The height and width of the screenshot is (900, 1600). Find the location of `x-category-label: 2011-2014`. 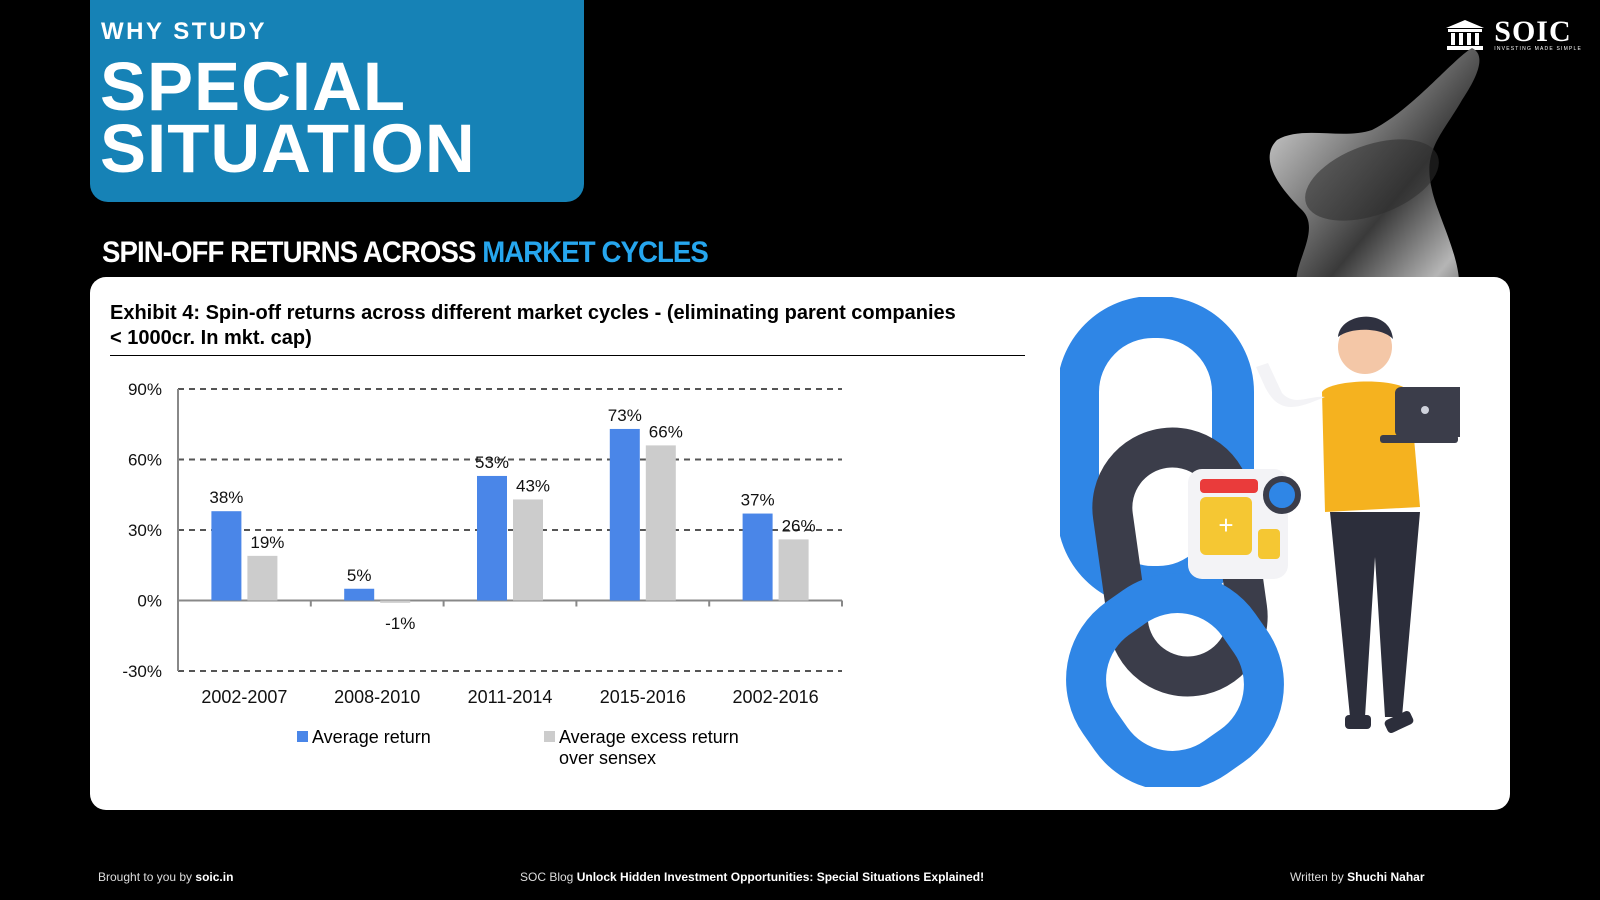

x-category-label: 2011-2014 is located at coordinates (510, 697).